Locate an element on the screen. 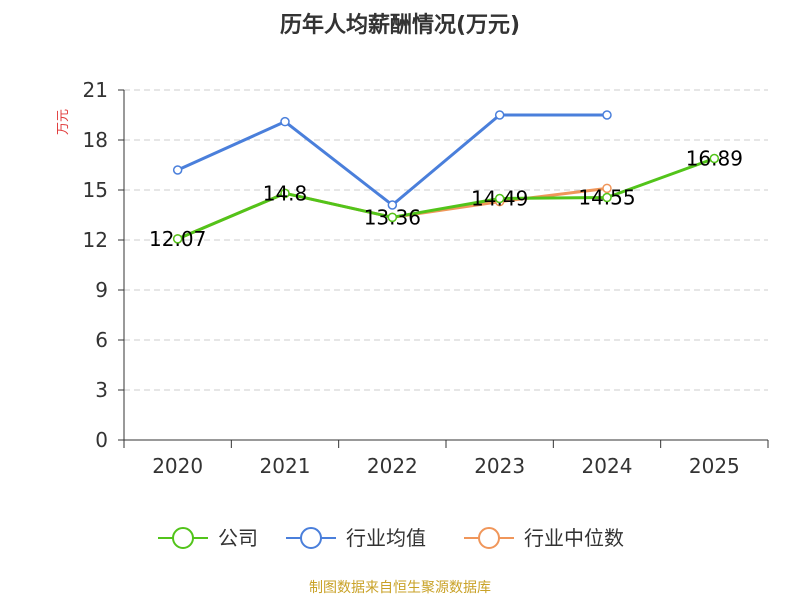 The height and width of the screenshot is (600, 800). y-tick-label: 12 is located at coordinates (95, 240).